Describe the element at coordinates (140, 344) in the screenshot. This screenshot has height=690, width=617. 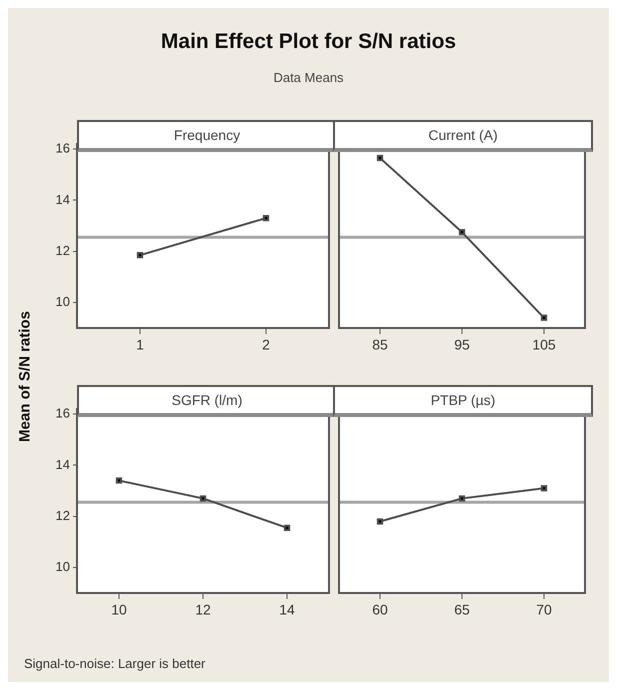
I see `x-tick-label: 1` at that location.